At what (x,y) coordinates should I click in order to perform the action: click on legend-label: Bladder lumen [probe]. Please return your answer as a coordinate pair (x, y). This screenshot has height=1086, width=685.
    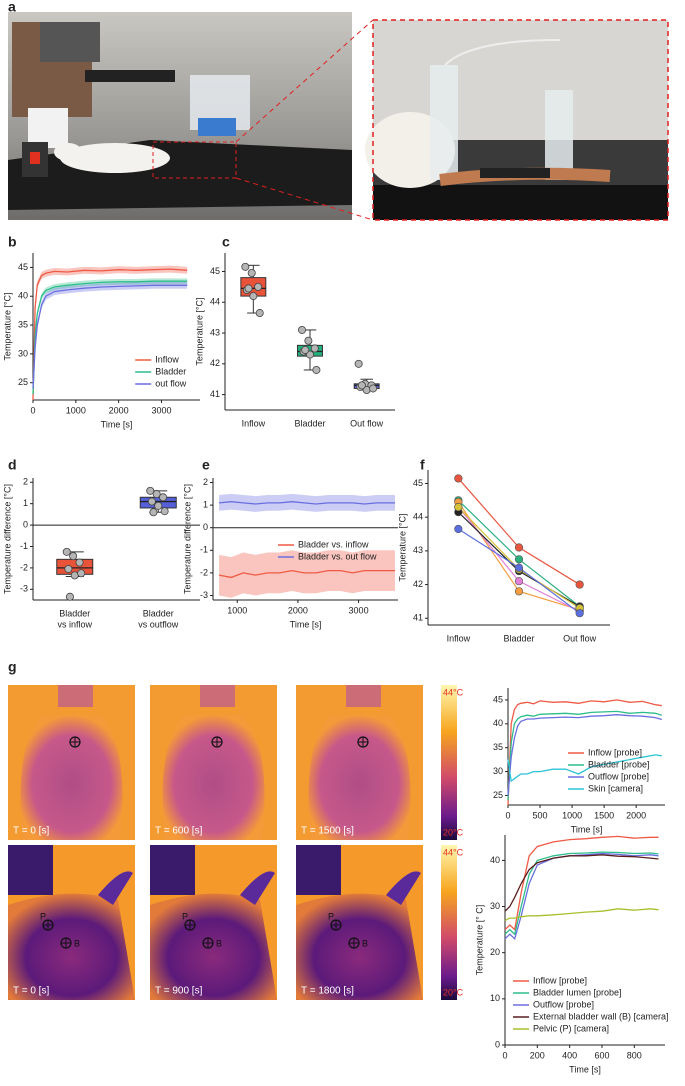
    Looking at the image, I should click on (577, 992).